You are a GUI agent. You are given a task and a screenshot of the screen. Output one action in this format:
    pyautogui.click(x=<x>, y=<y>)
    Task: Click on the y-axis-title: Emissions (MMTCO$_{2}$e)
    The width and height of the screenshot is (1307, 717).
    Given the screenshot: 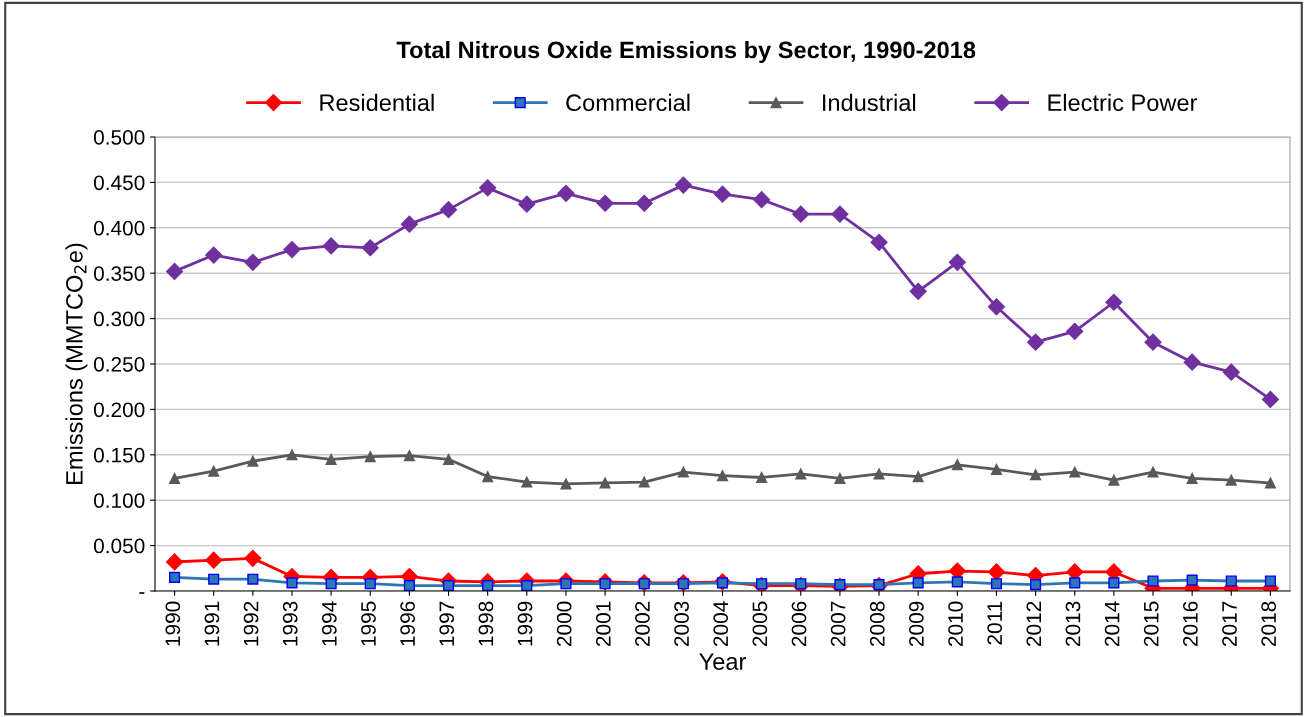 What is the action you would take?
    pyautogui.click(x=76, y=363)
    